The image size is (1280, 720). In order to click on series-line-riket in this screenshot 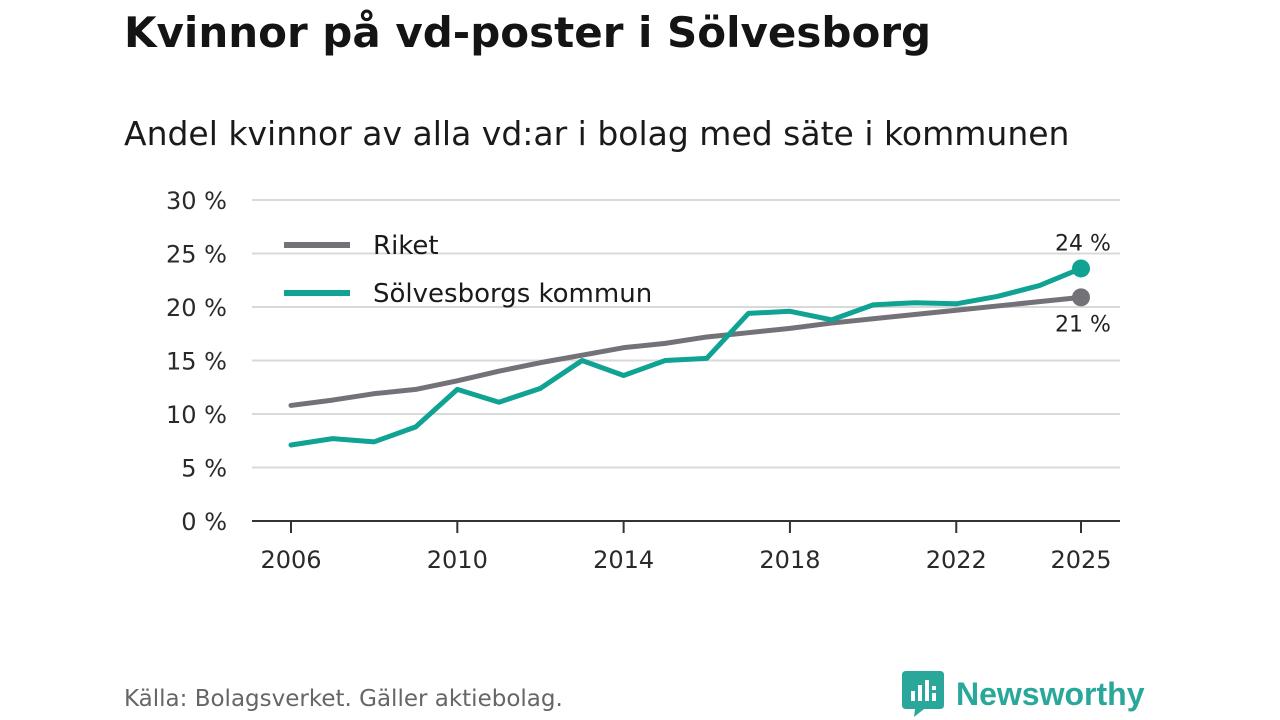, I will do `click(686, 351)`.